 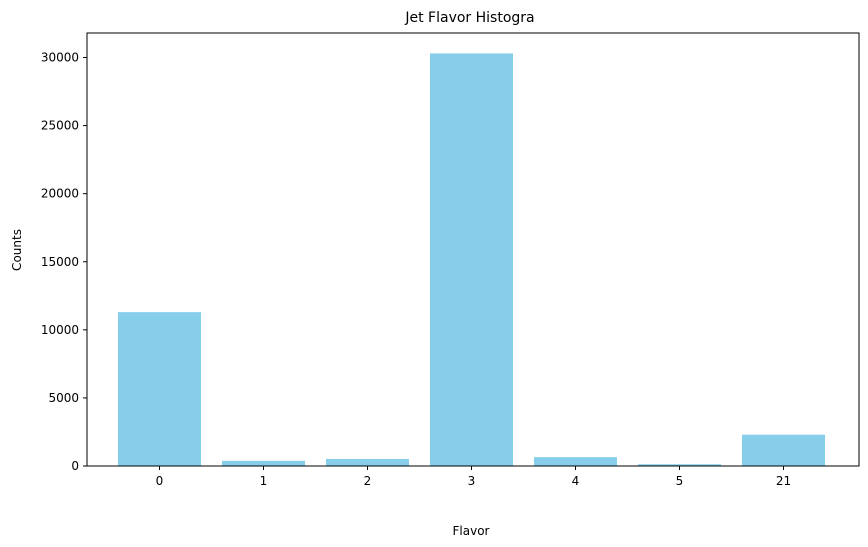 What do you see at coordinates (60, 330) in the screenshot?
I see `y-tick-label: 10000` at bounding box center [60, 330].